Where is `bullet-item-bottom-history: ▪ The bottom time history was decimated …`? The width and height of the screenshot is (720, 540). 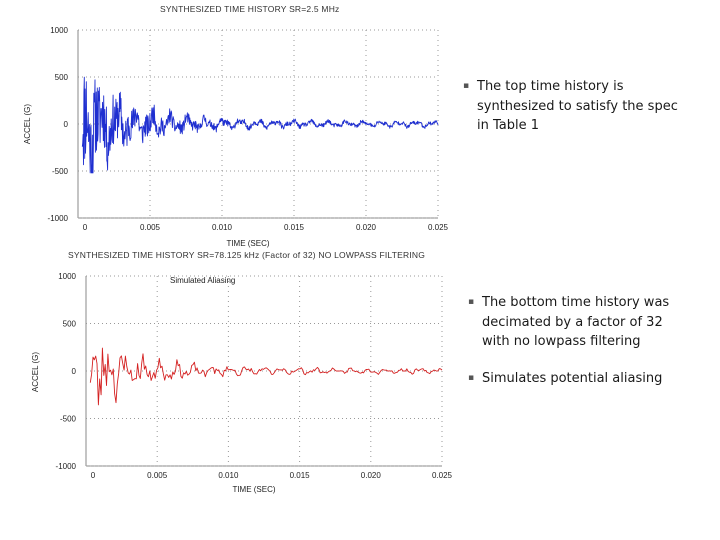 bullet-item-bottom-history: ▪ The bottom time history was decimated … is located at coordinates (580, 322).